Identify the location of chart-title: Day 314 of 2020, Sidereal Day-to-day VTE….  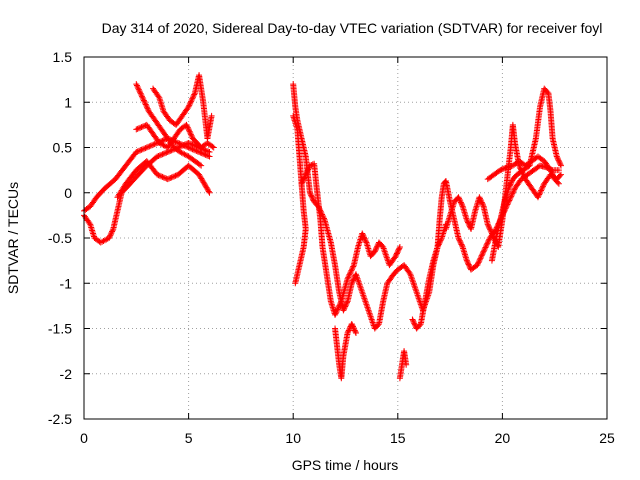
(352, 28).